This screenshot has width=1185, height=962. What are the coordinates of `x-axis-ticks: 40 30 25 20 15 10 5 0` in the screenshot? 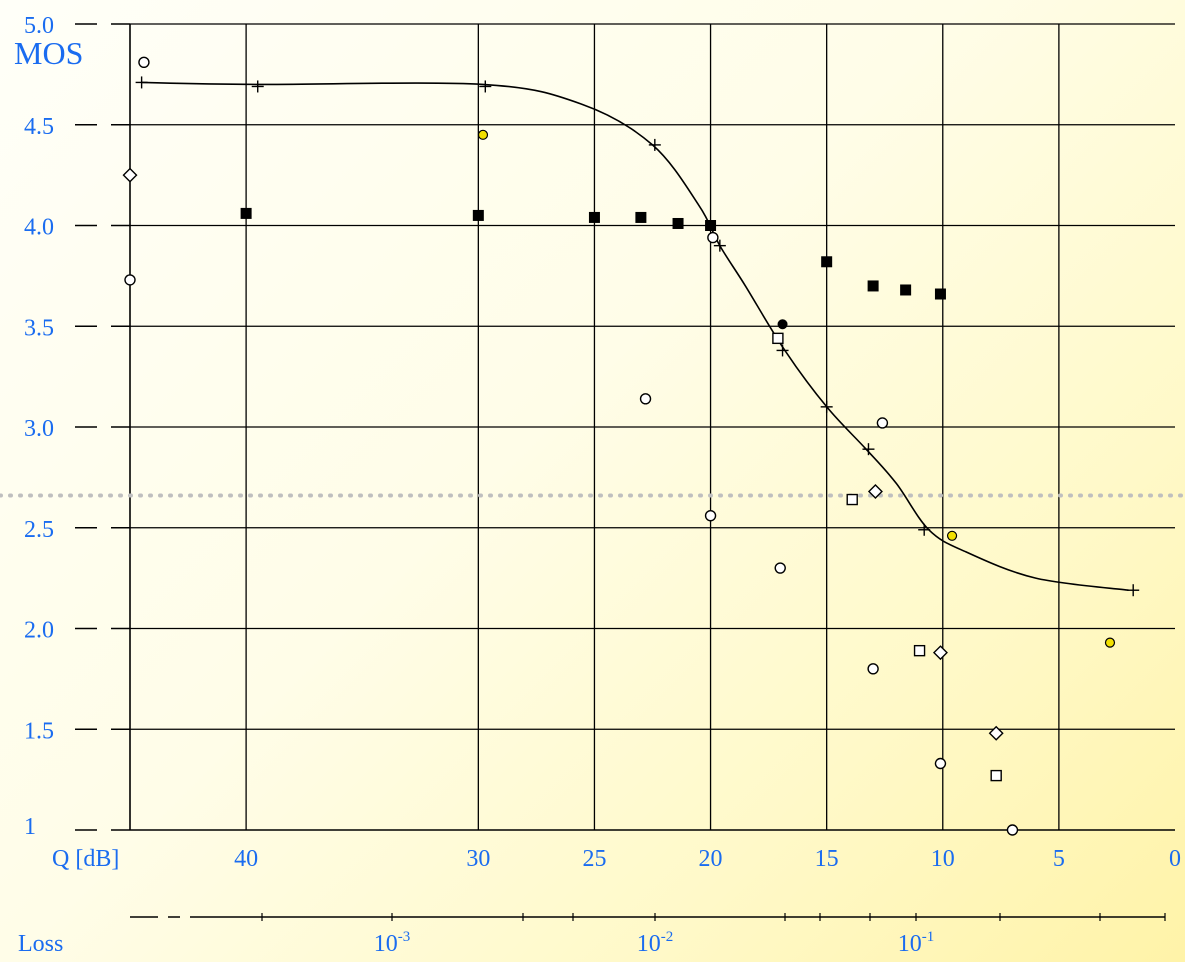 It's located at (707, 859).